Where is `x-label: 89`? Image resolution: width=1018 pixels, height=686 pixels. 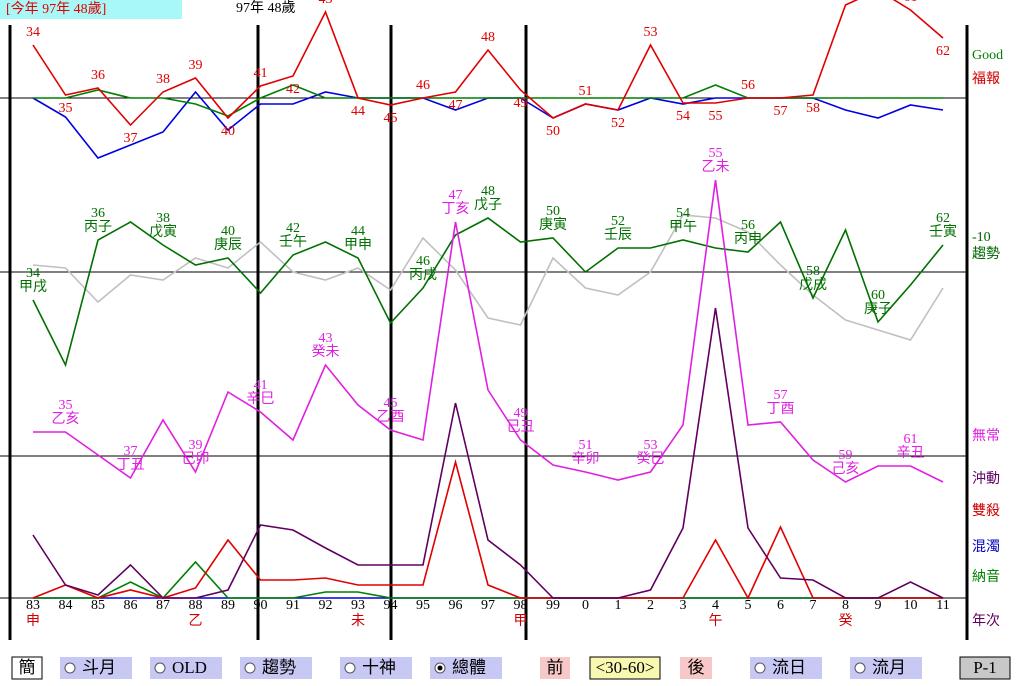 x-label: 89 is located at coordinates (228, 605).